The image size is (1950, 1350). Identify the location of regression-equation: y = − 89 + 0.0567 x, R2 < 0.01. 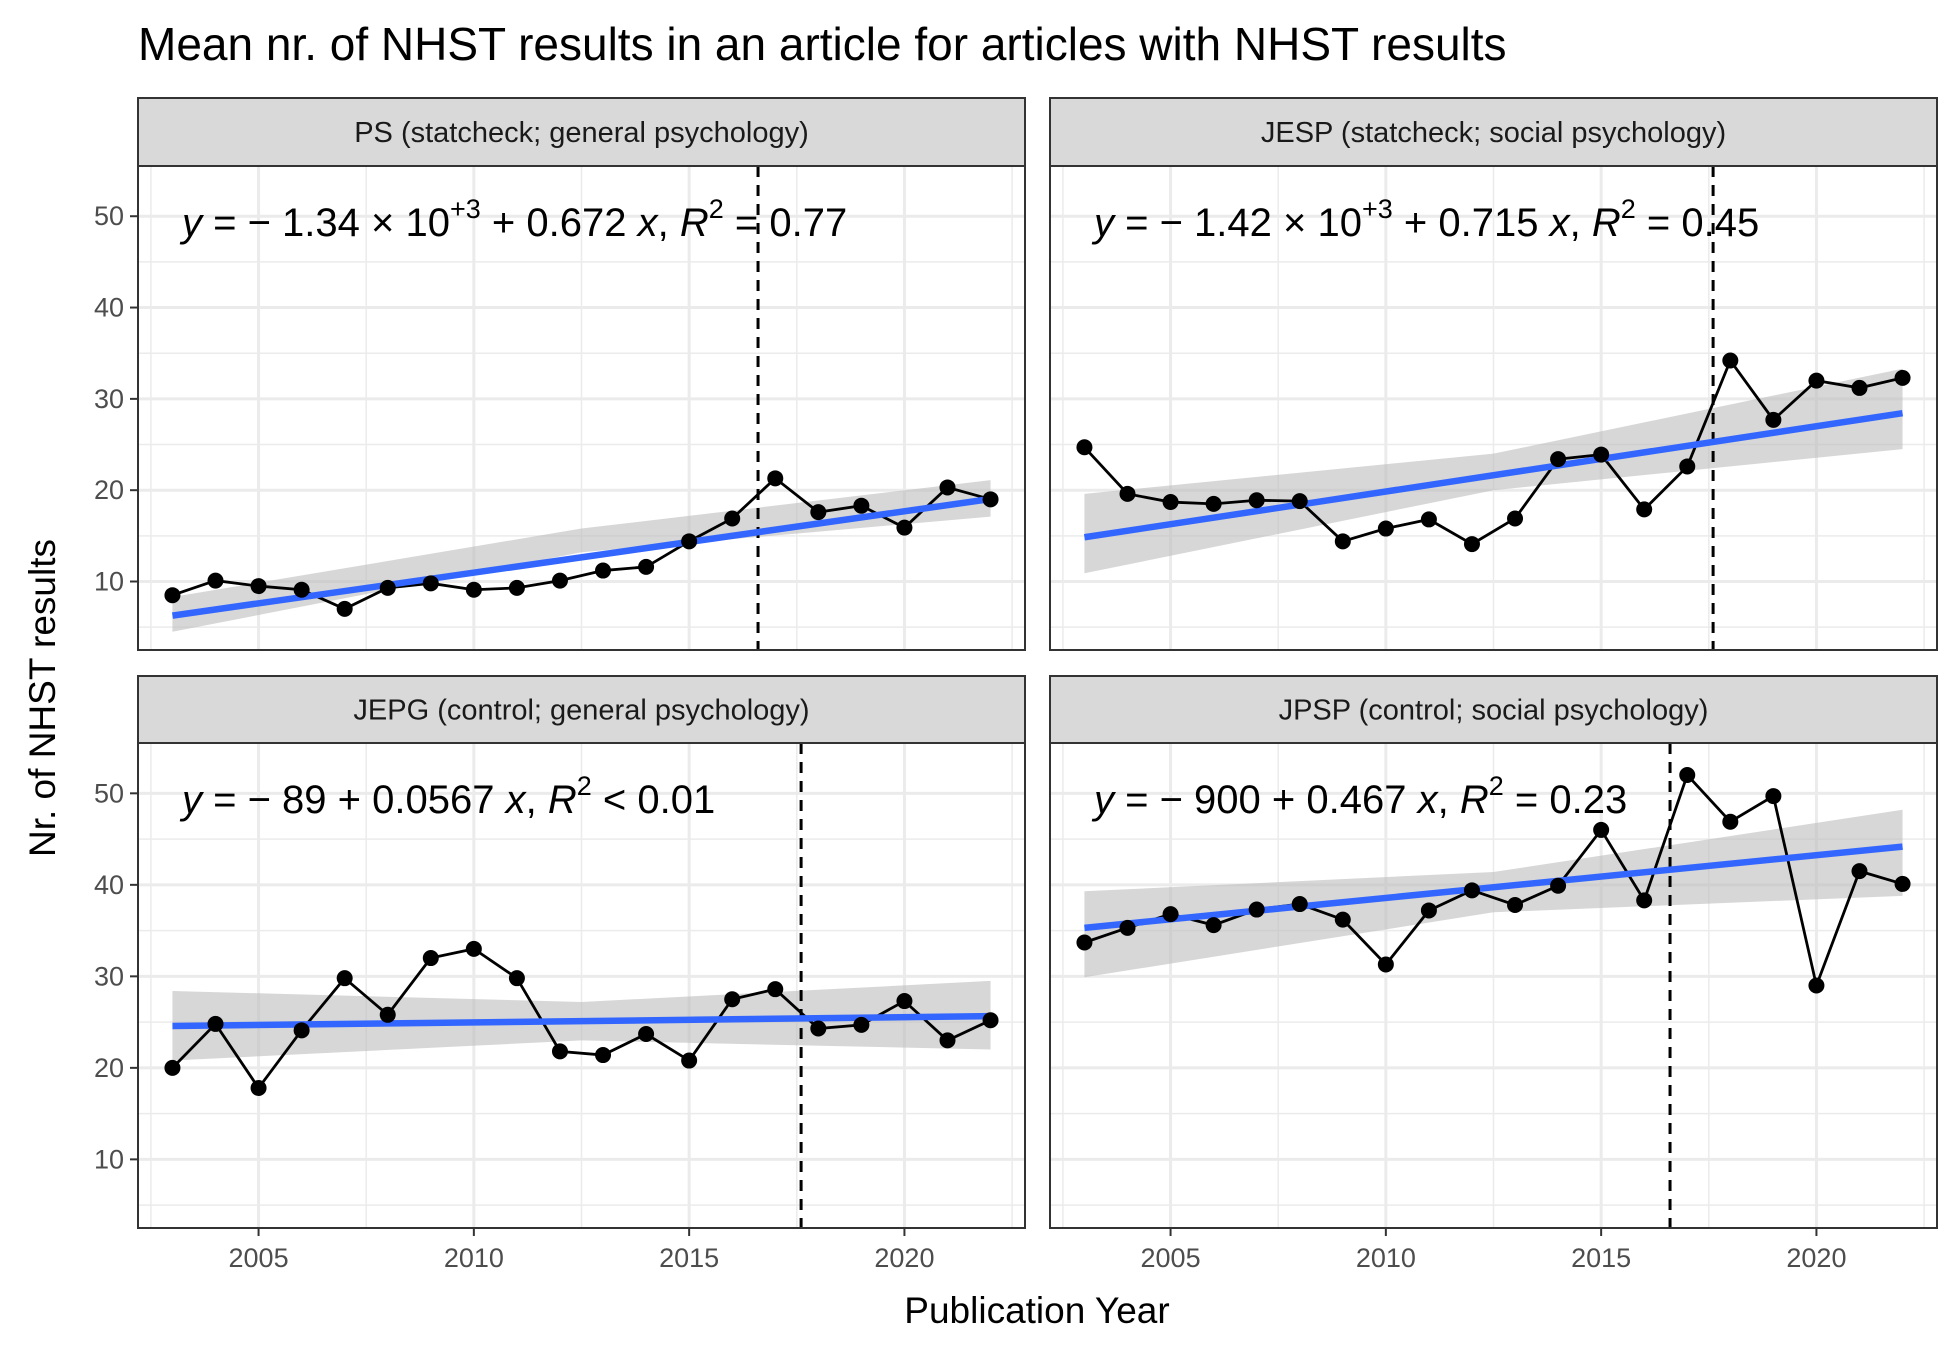
(447, 796).